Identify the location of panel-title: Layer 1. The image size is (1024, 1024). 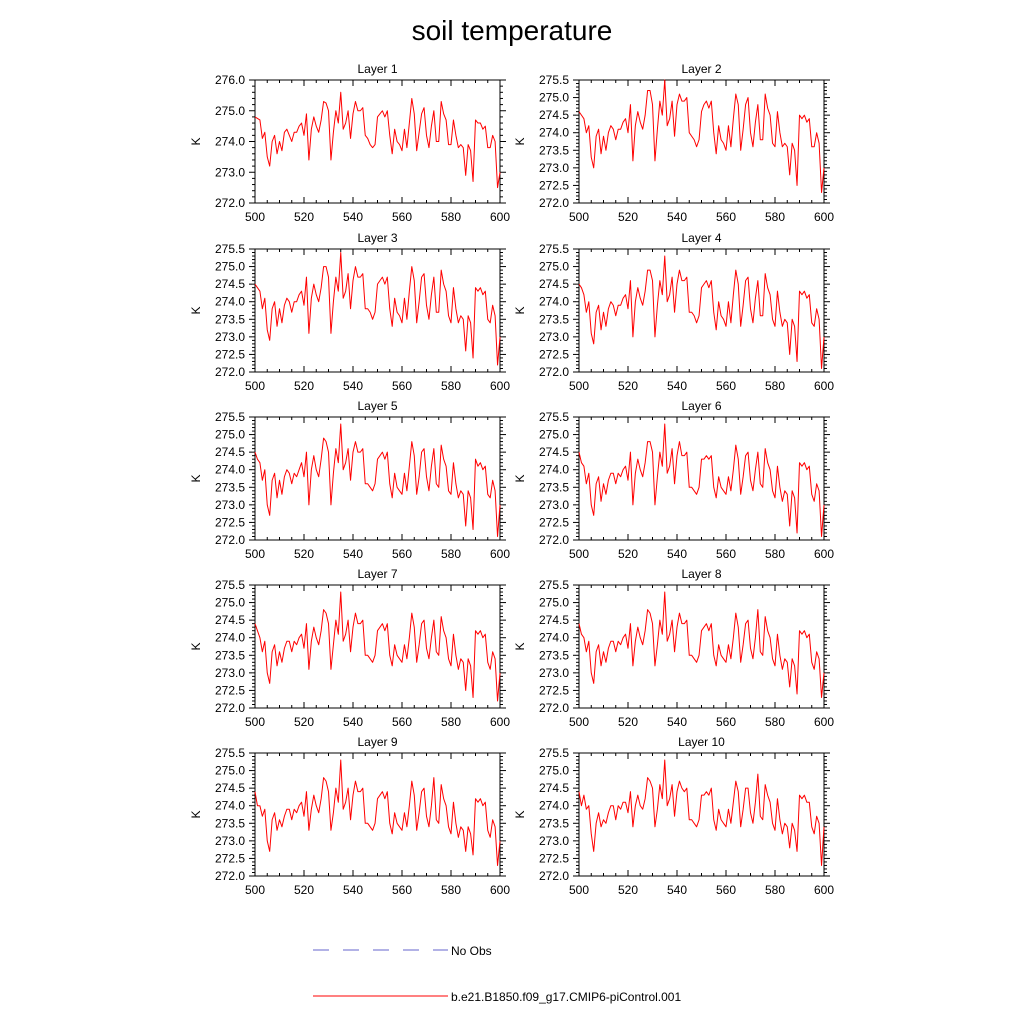
(377, 69).